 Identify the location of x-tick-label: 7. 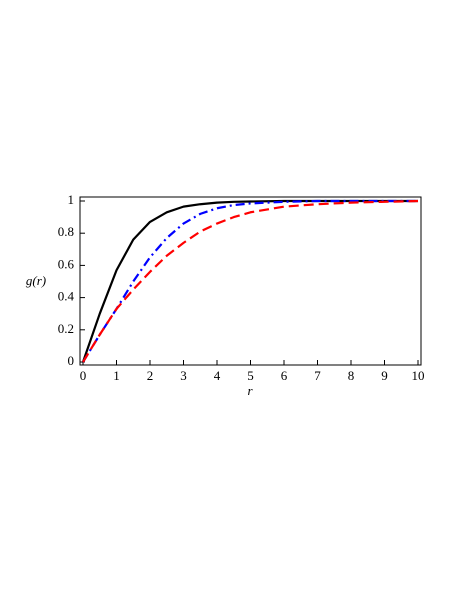
(317, 375).